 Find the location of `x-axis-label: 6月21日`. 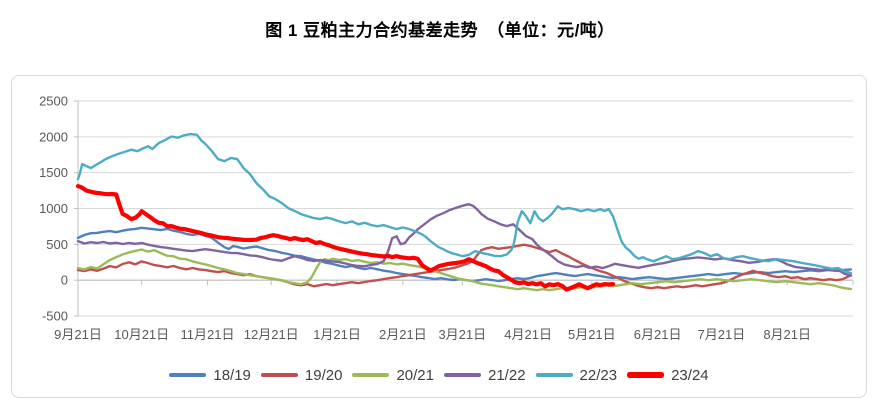

x-axis-label: 6月21日 is located at coordinates (658, 334).